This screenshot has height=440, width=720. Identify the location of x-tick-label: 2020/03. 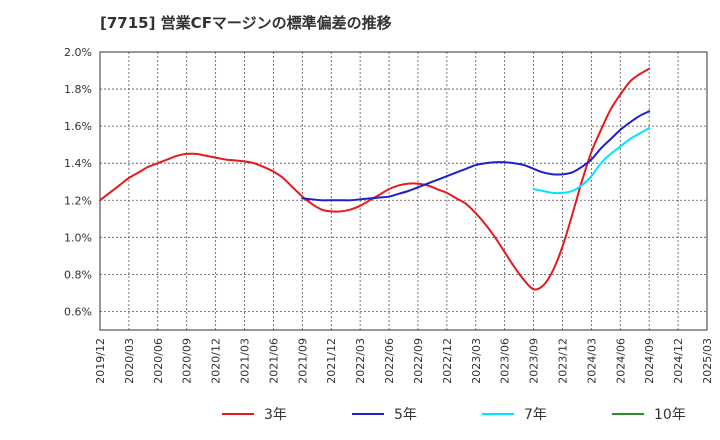
(129, 361).